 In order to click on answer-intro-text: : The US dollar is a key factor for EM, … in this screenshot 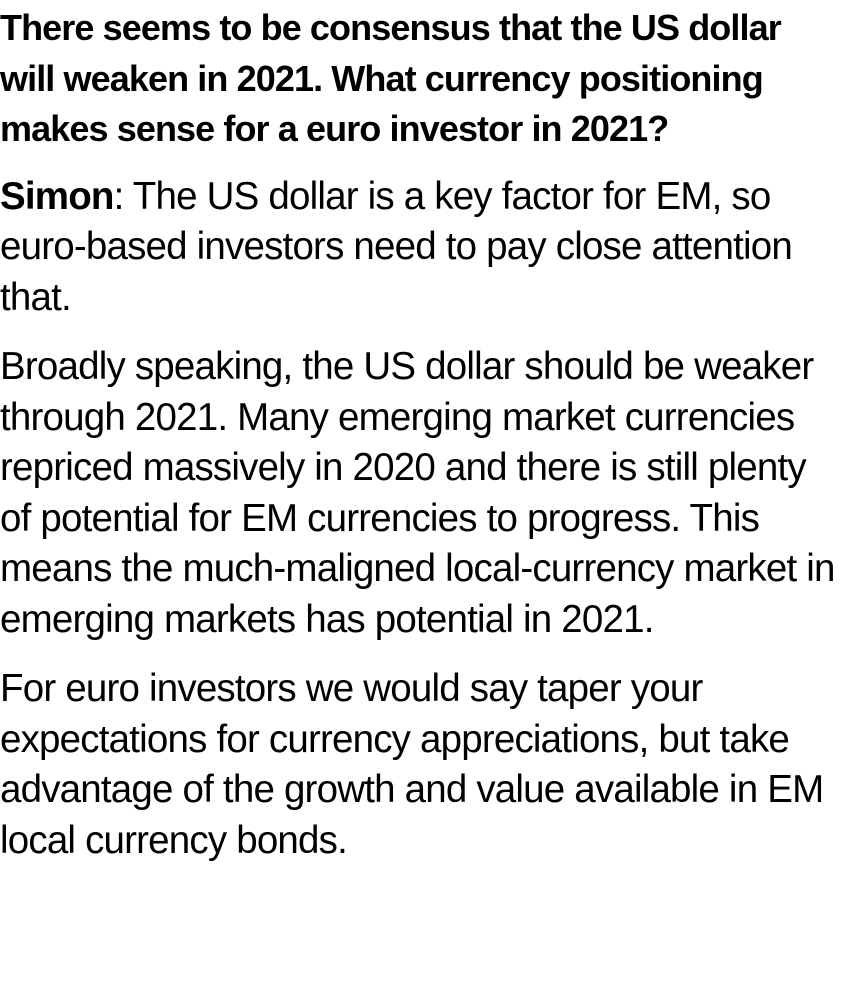, I will do `click(396, 246)`.